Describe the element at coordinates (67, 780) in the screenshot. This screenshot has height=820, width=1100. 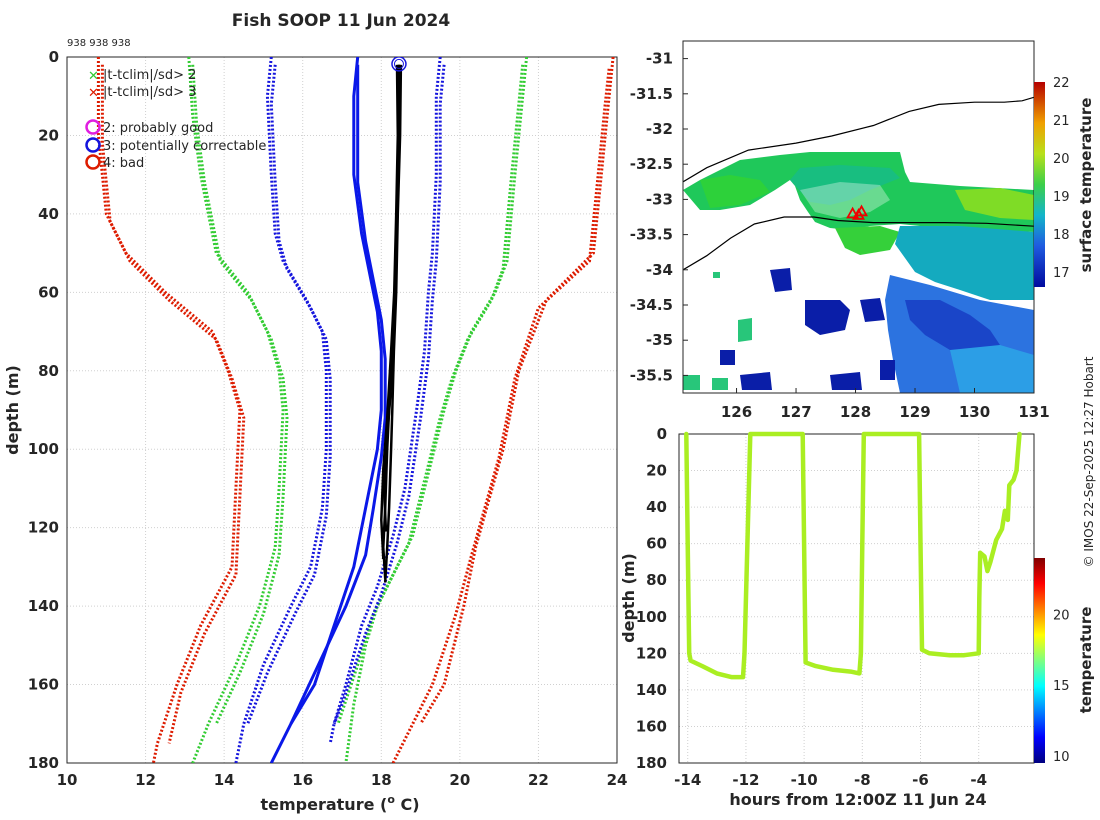
I see `x-tick-label: 10` at that location.